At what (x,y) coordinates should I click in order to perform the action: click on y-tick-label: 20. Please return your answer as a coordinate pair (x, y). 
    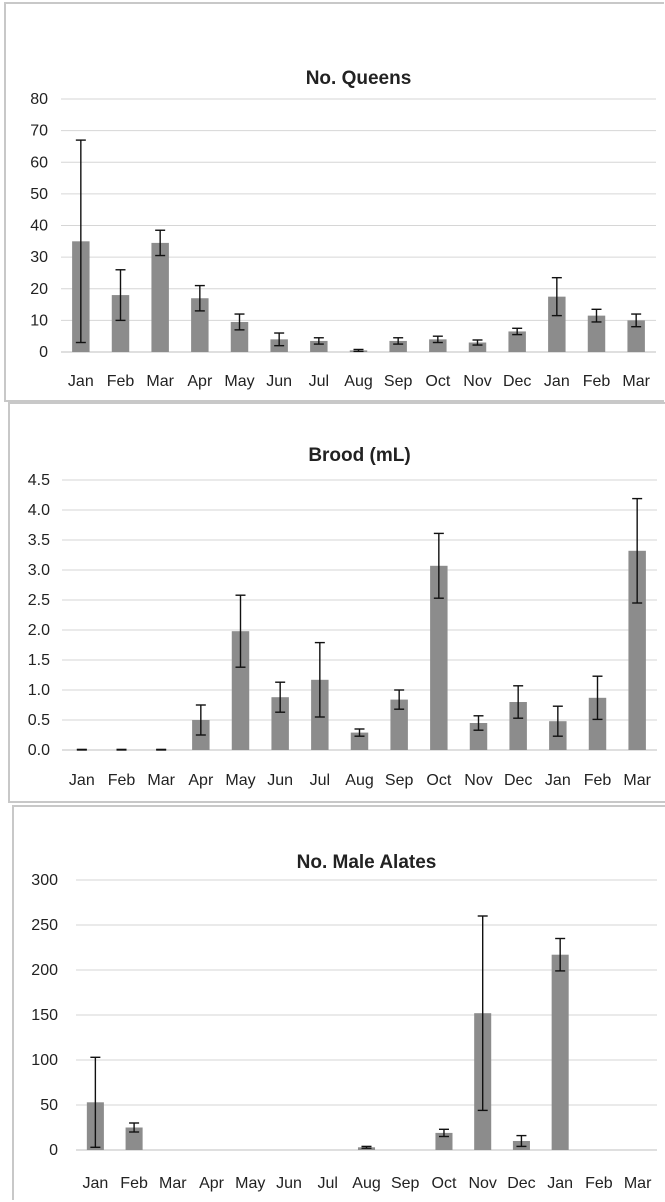
    Looking at the image, I should click on (39, 289).